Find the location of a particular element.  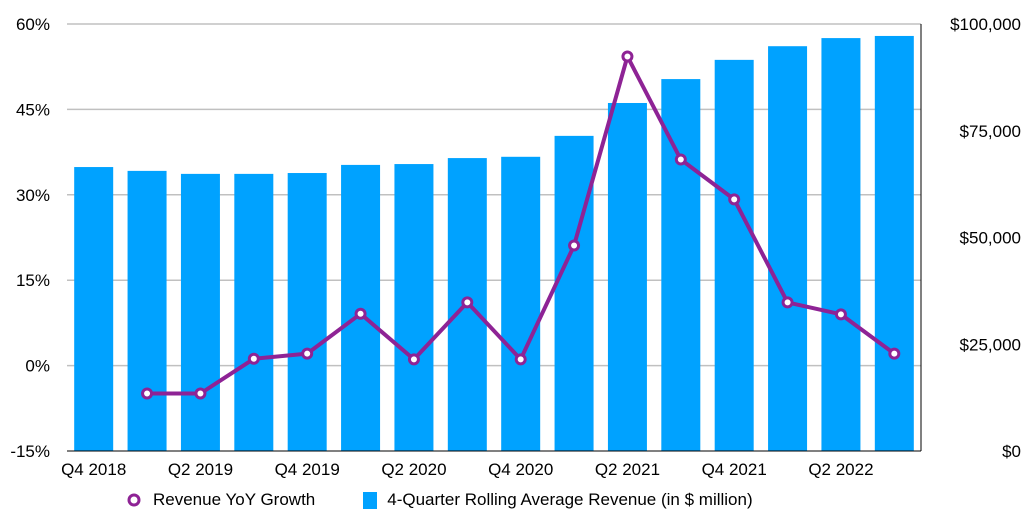

left-tick-label: 60% is located at coordinates (33, 24).